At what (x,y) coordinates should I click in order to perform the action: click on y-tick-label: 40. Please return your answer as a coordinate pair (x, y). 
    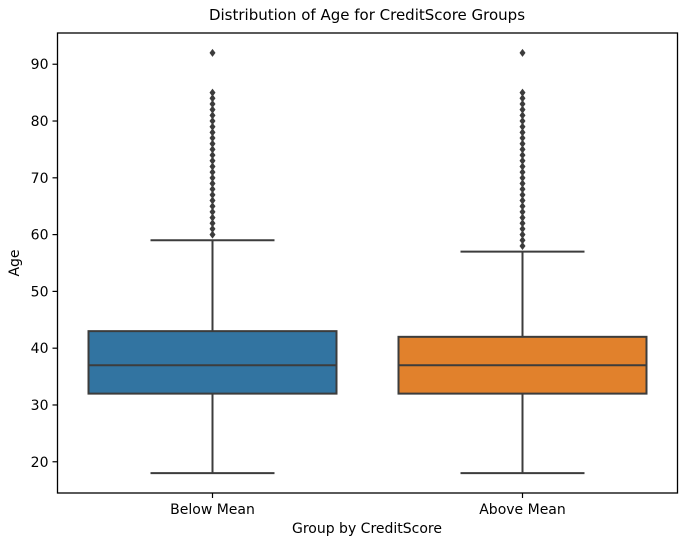
    Looking at the image, I should click on (40, 349).